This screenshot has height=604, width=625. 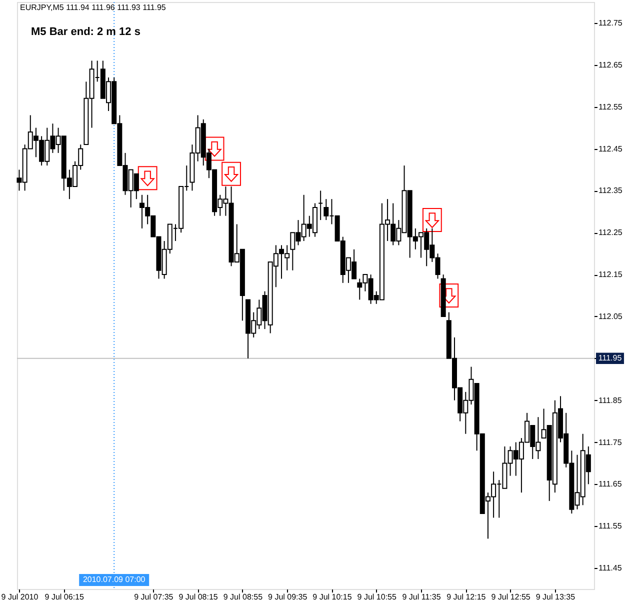 I want to click on x-tick-label: 9 Jul 13:35, so click(x=556, y=597).